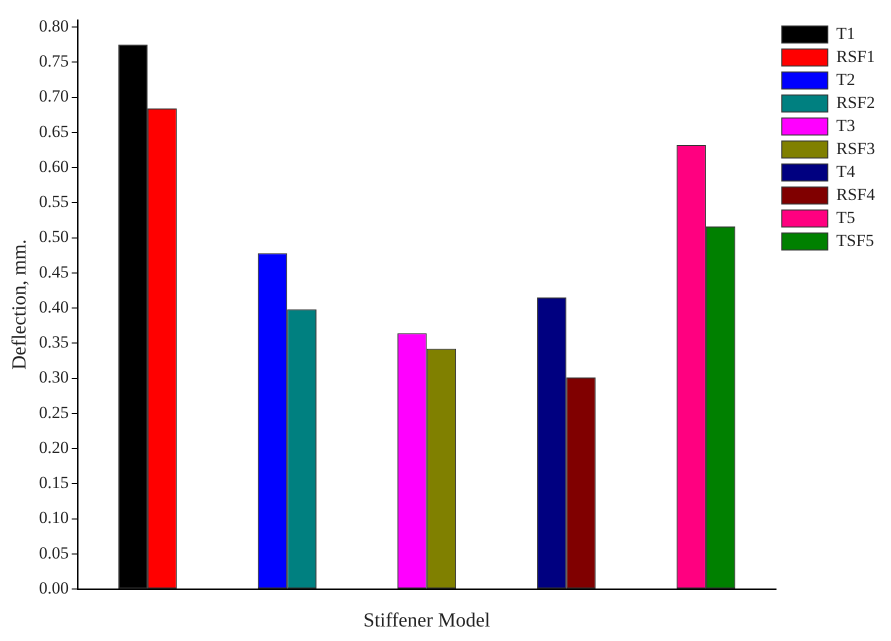 The width and height of the screenshot is (891, 641). What do you see at coordinates (54, 166) in the screenshot?
I see `y-tick-label: 0.60` at bounding box center [54, 166].